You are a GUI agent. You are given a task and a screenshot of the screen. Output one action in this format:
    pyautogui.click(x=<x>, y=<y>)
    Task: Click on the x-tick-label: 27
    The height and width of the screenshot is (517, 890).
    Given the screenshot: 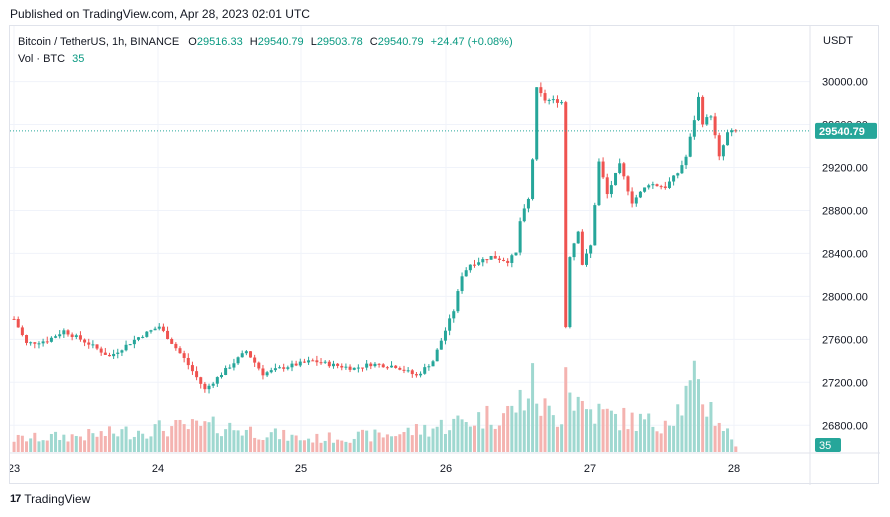 What is the action you would take?
    pyautogui.click(x=590, y=469)
    